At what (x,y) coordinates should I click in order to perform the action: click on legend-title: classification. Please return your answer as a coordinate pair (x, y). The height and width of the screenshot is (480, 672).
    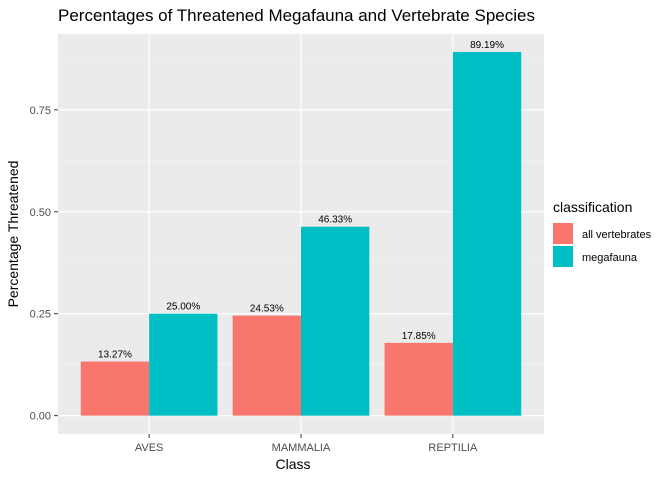
    Looking at the image, I should click on (592, 207).